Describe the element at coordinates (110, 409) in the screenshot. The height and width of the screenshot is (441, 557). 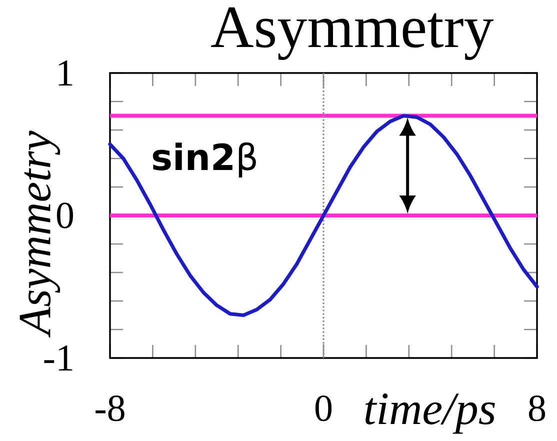
I see `x-tick-label: -8` at that location.